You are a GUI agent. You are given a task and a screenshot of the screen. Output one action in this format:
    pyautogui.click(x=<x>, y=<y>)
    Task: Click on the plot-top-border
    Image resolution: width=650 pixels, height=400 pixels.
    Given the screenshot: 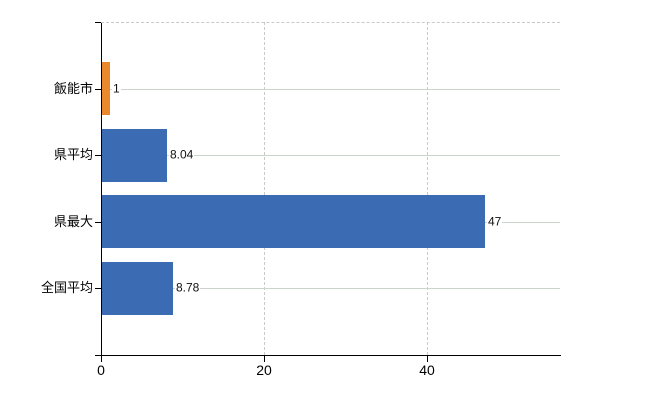 What is the action you would take?
    pyautogui.click(x=330, y=22)
    